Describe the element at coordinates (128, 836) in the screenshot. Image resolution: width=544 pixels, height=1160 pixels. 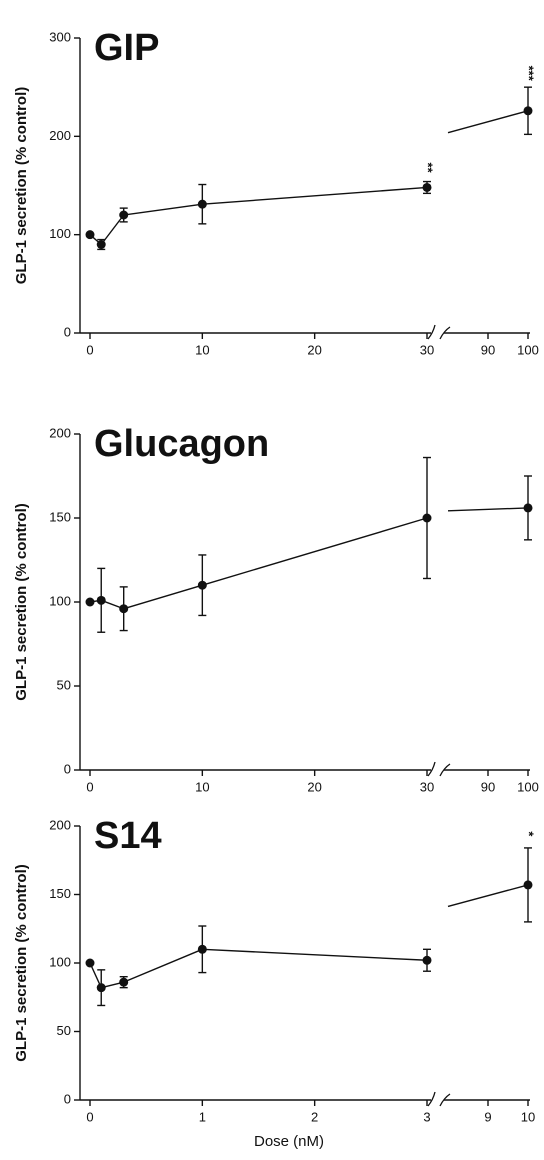
I see `panel-title: S14` at that location.